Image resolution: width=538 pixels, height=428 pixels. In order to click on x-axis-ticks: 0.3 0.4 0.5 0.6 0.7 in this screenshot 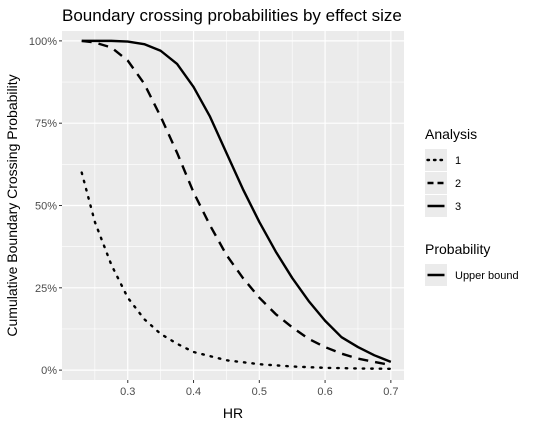, I will do `click(259, 389)`.